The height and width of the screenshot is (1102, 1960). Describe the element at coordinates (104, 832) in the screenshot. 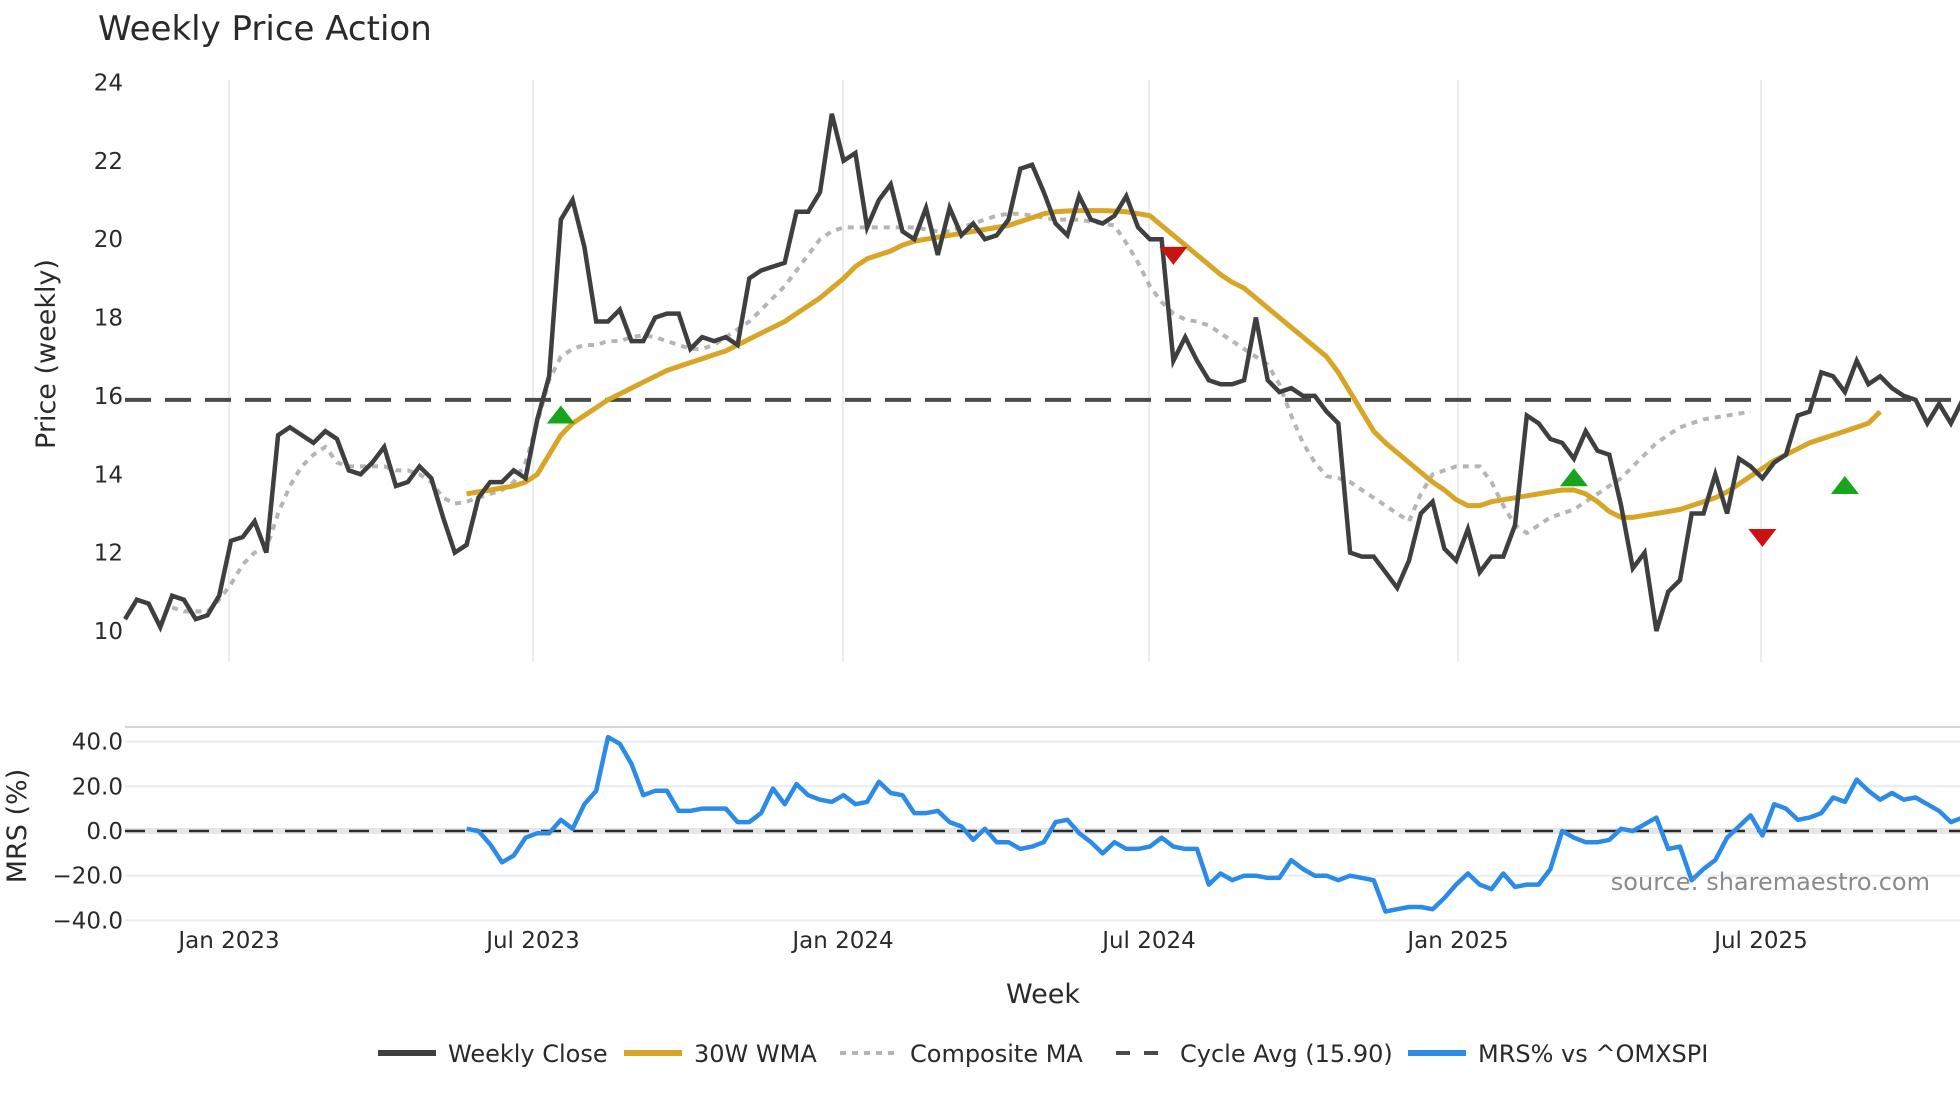

I see `mrs-y-tick: 0.0` at that location.